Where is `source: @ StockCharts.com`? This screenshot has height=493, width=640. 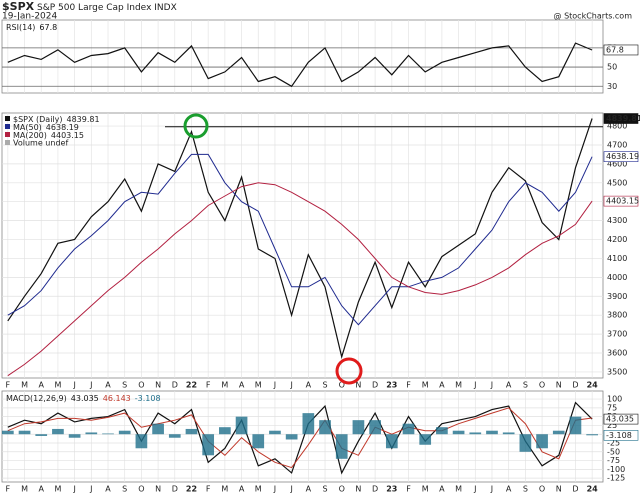 source: @ StockCharts.com is located at coordinates (593, 16).